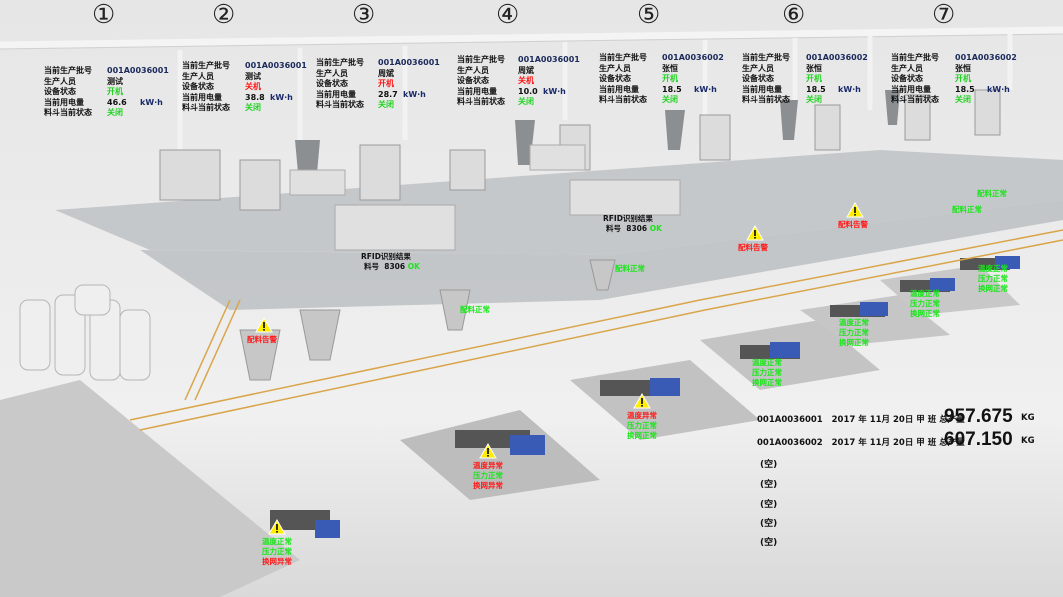 Image resolution: width=1063 pixels, height=597 pixels. I want to click on production-batch: 001A0036001, so click(790, 420).